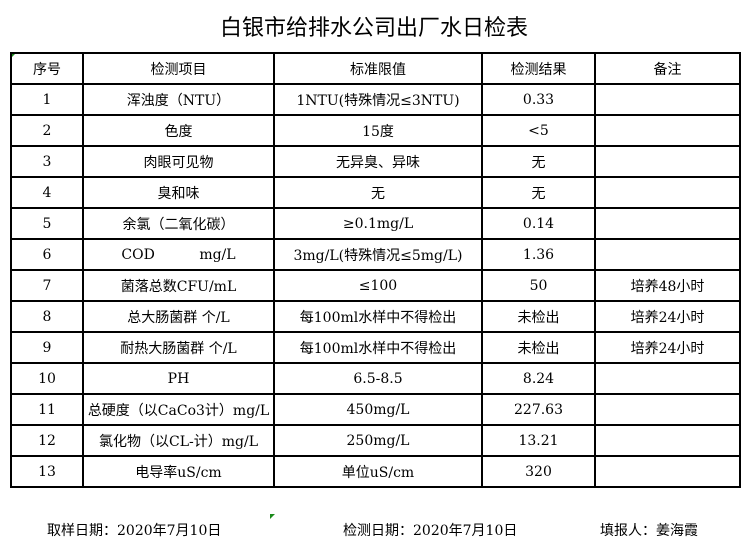 The image size is (748, 553). What do you see at coordinates (178, 440) in the screenshot?
I see `test-item-cell: 氯化物（以CL-计）mg/L` at bounding box center [178, 440].